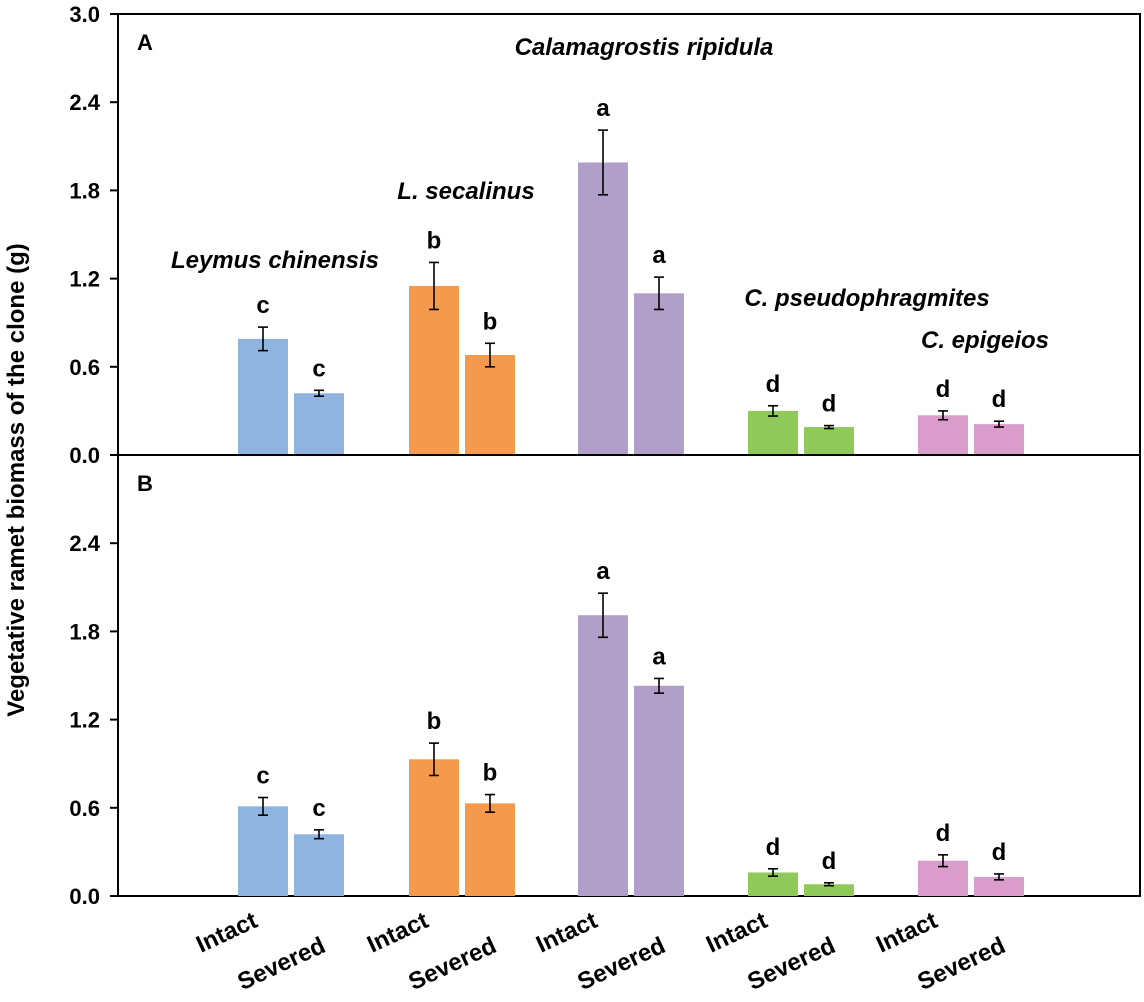 This screenshot has height=1002, width=1144. What do you see at coordinates (985, 340) in the screenshot?
I see `species-label: C. epigeios` at bounding box center [985, 340].